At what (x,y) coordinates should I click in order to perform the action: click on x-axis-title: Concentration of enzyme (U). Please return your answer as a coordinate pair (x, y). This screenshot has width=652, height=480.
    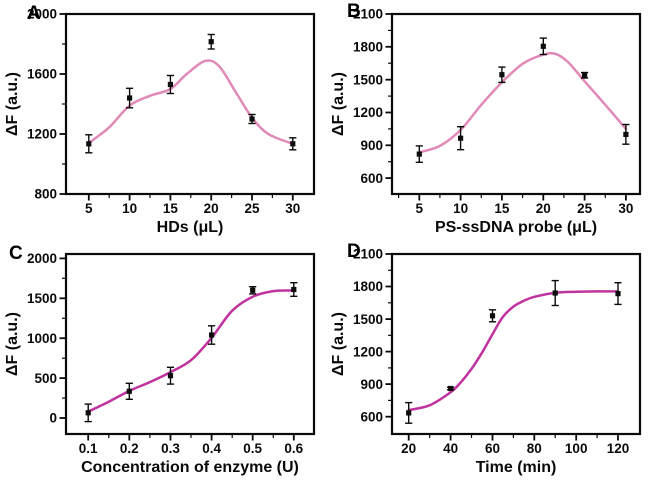
    Looking at the image, I should click on (190, 467).